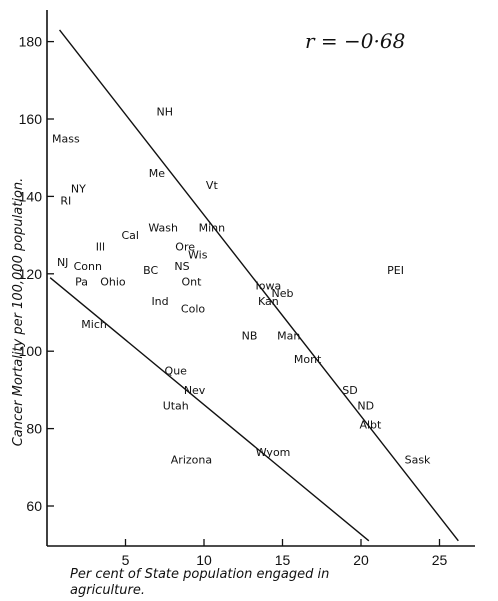  Describe the element at coordinates (126, 560) in the screenshot. I see `x-tick-label: 5` at that location.